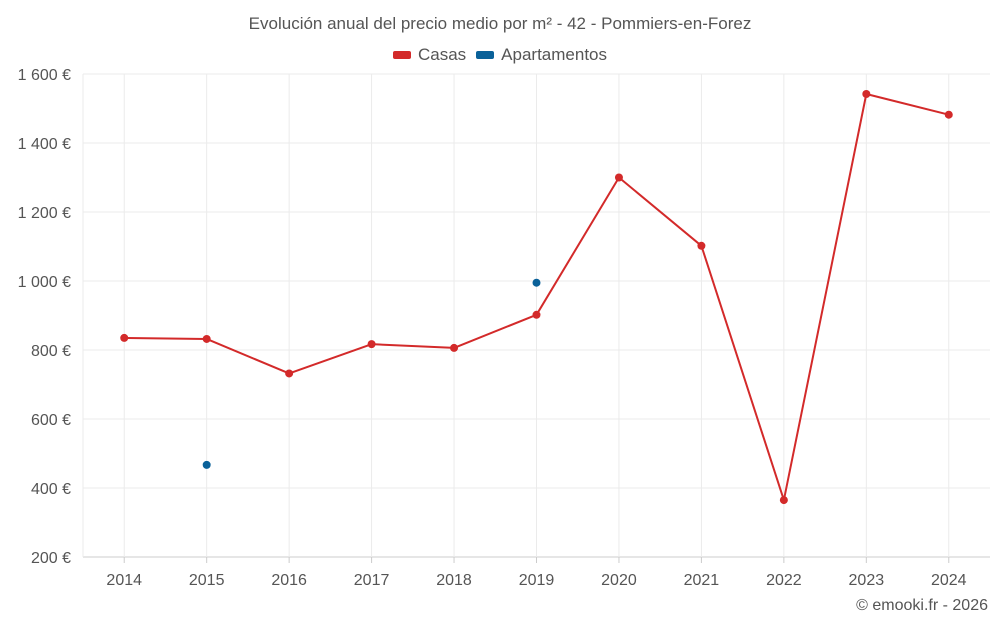  I want to click on x-tick-label: 2023, so click(867, 580).